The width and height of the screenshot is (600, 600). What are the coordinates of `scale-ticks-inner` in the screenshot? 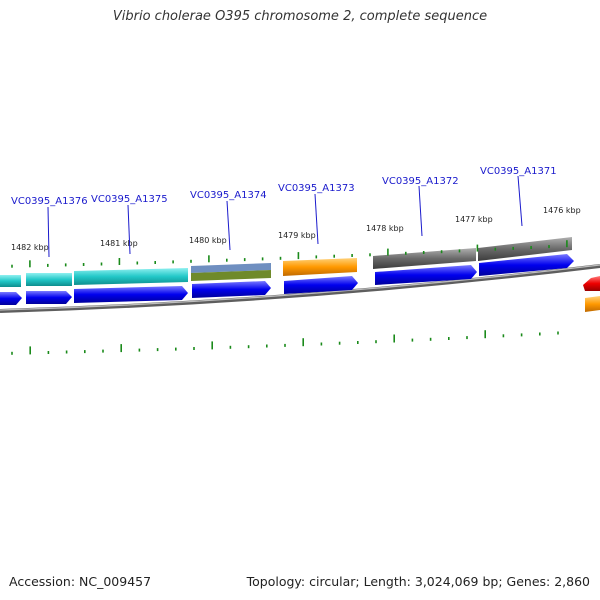 It's located at (285, 342).